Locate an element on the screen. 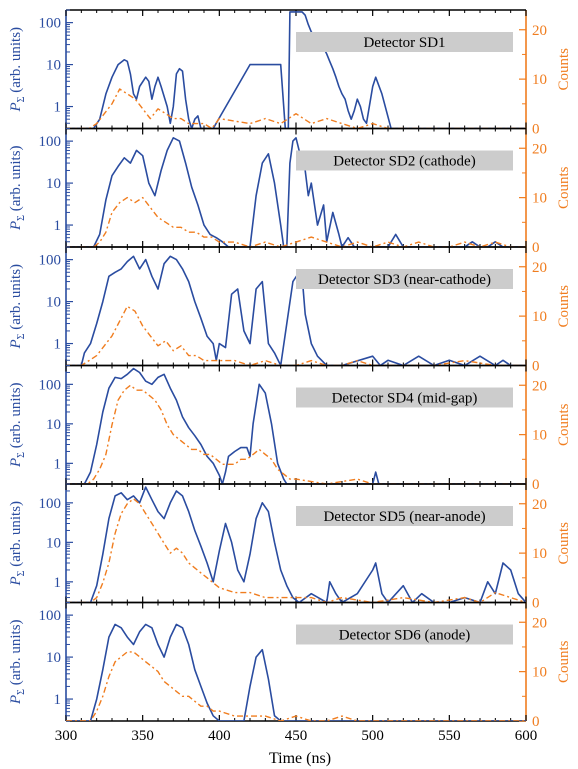 Image resolution: width=578 pixels, height=769 pixels. detector-label: Detector SD6 (anode) is located at coordinates (405, 636).